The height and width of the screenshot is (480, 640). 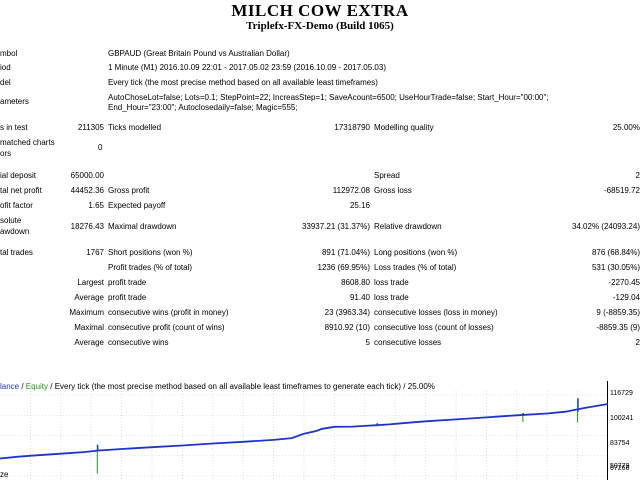 I want to click on chart-x-label: ze, so click(x=4, y=474).